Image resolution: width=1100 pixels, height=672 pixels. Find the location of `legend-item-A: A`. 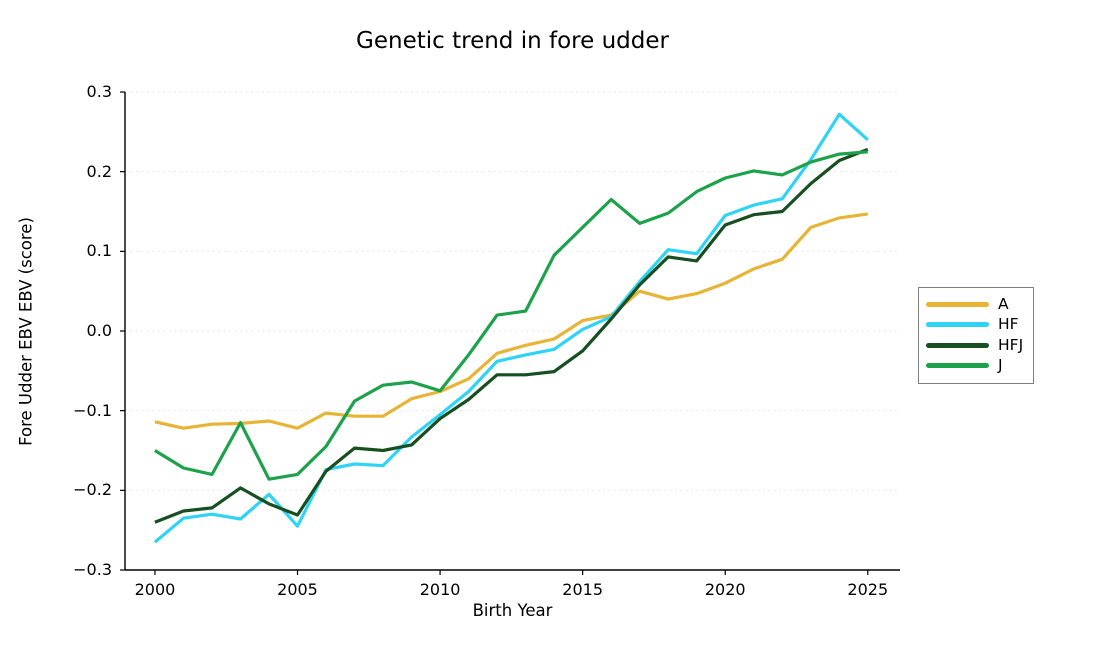

legend-item-A: A is located at coordinates (979, 304).